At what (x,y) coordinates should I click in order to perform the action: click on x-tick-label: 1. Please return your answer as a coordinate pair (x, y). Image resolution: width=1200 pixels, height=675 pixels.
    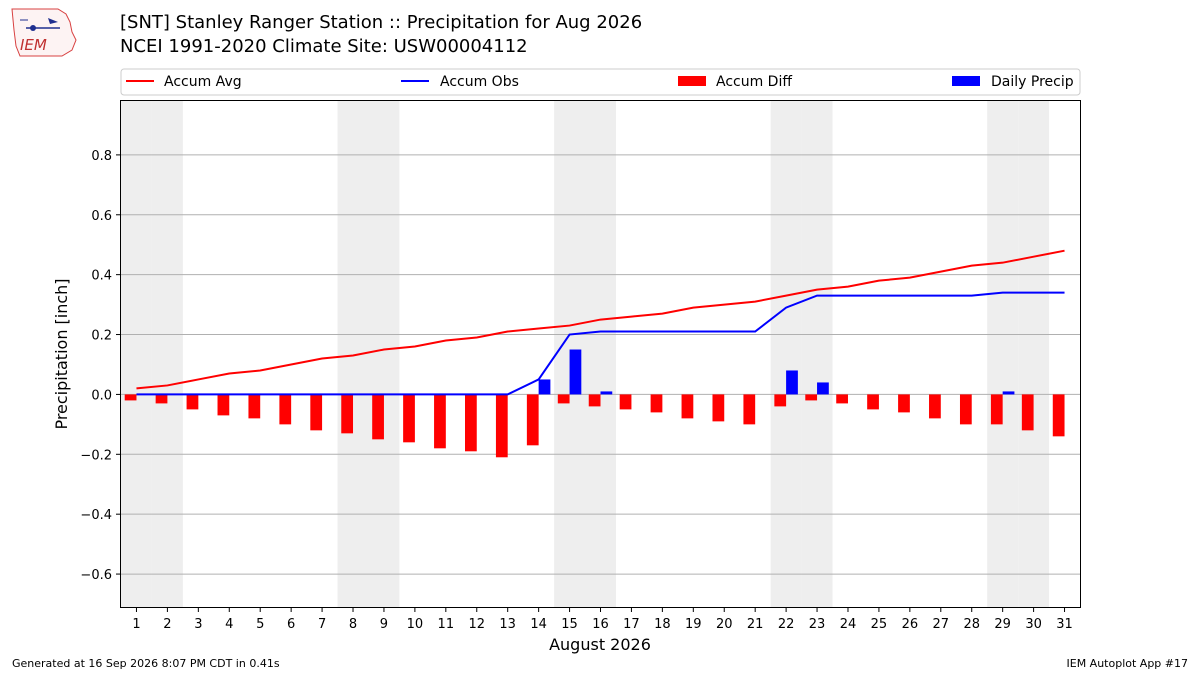
    Looking at the image, I should click on (136, 624).